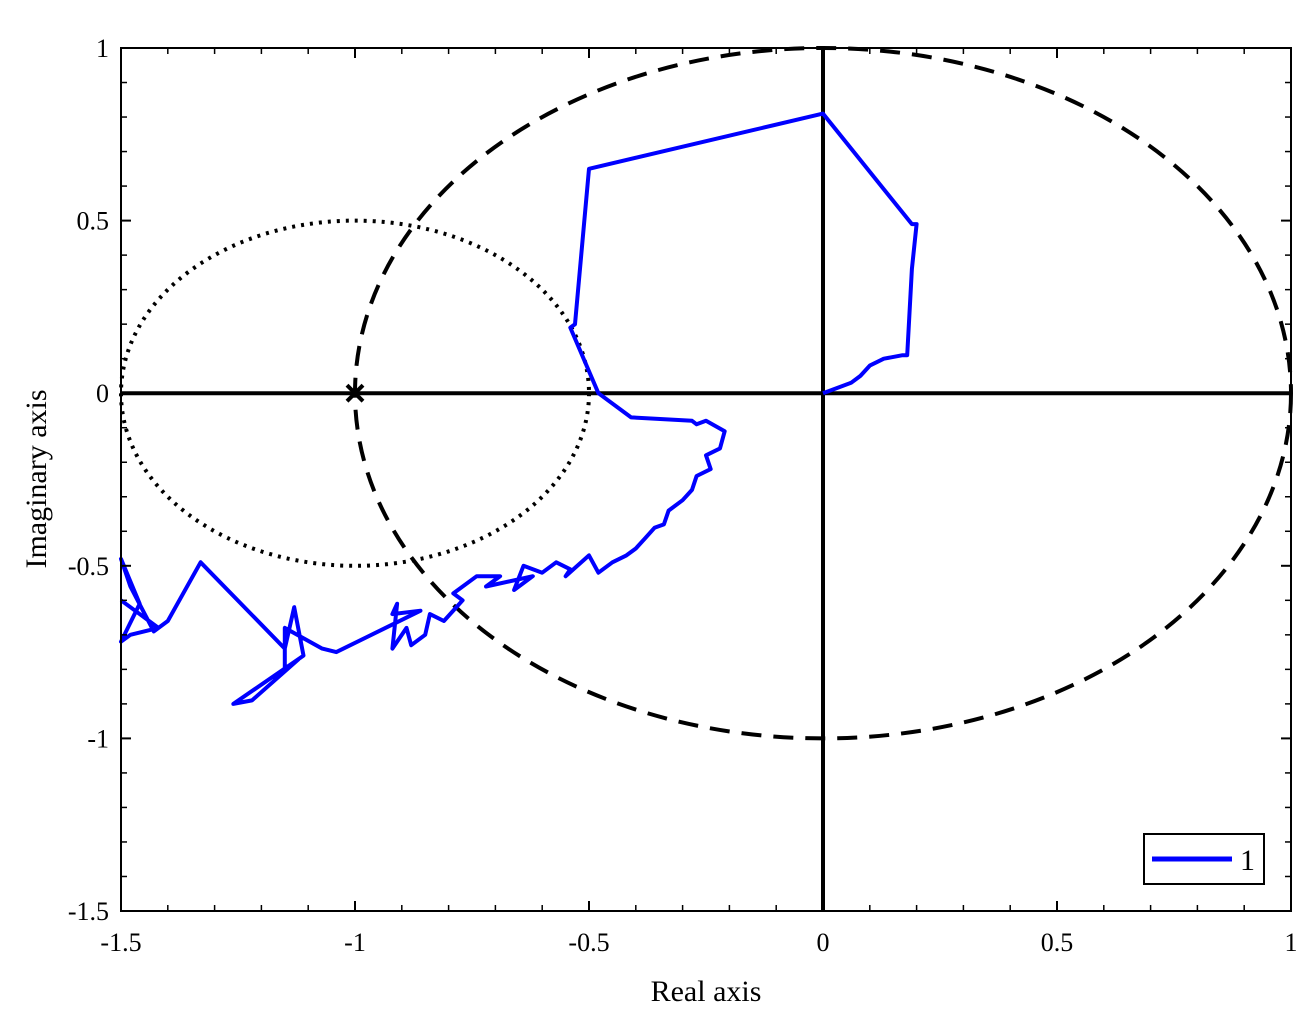 The image size is (1308, 1013). Describe the element at coordinates (88, 911) in the screenshot. I see `y-tick-label: -1.5` at that location.